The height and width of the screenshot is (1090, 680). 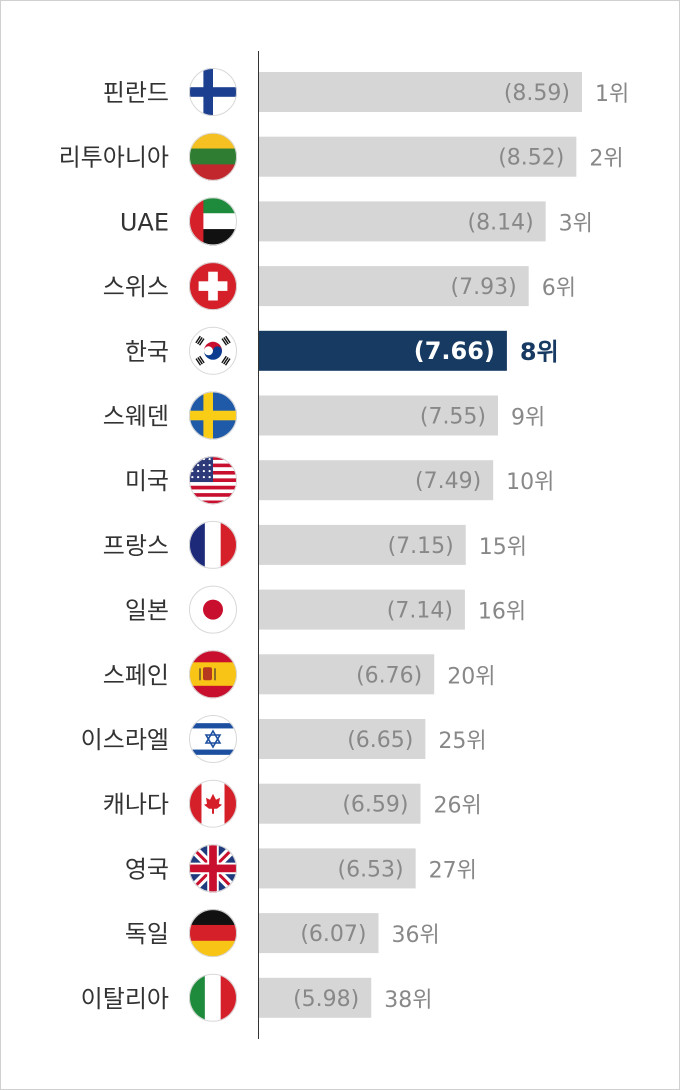 I want to click on value-label: (6.65), so click(x=380, y=740).